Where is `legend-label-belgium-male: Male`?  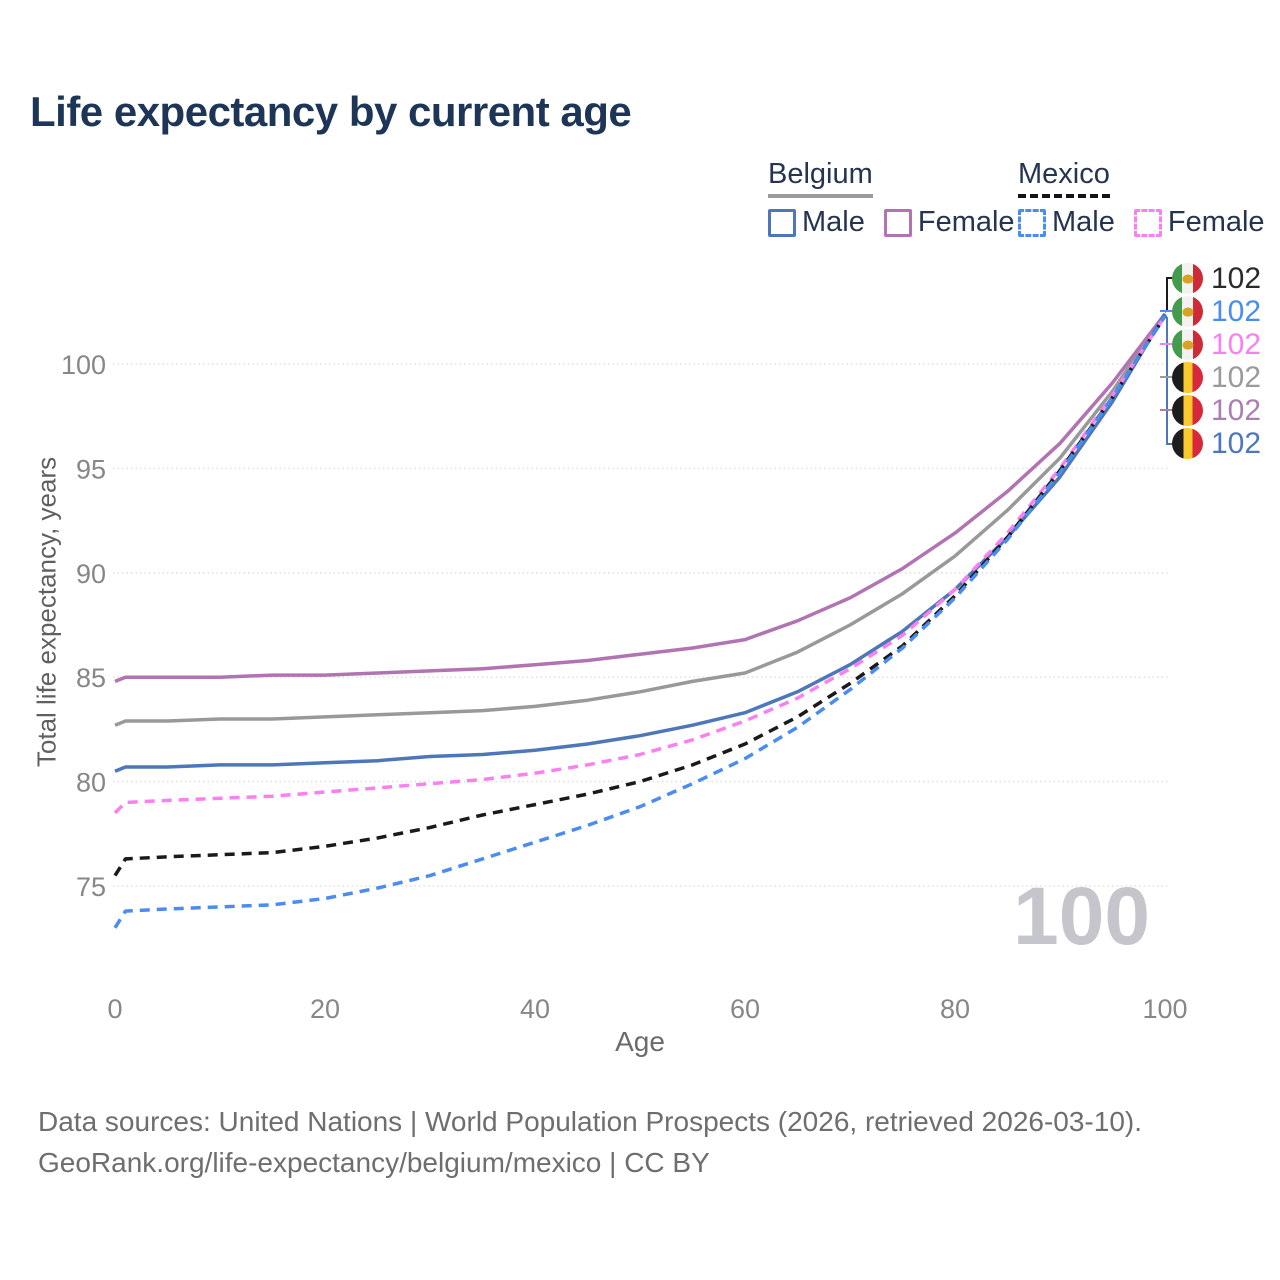 legend-label-belgium-male: Male is located at coordinates (833, 222).